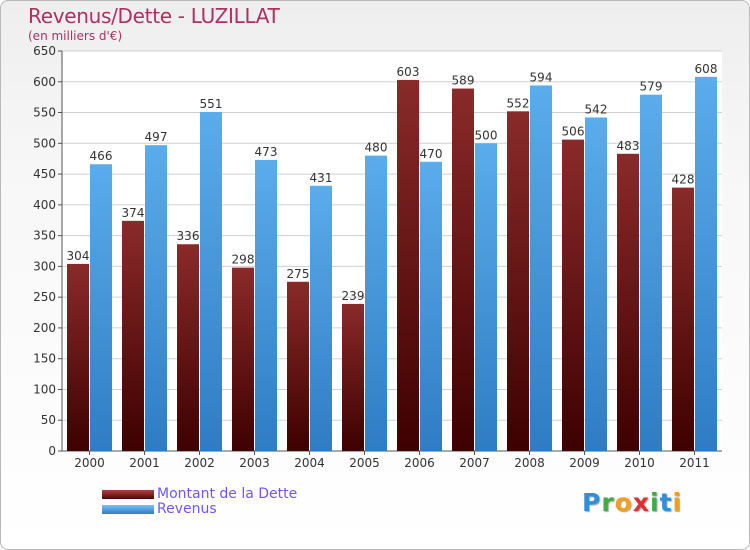 This screenshot has width=750, height=550. I want to click on data-label-revenus: 608, so click(706, 69).